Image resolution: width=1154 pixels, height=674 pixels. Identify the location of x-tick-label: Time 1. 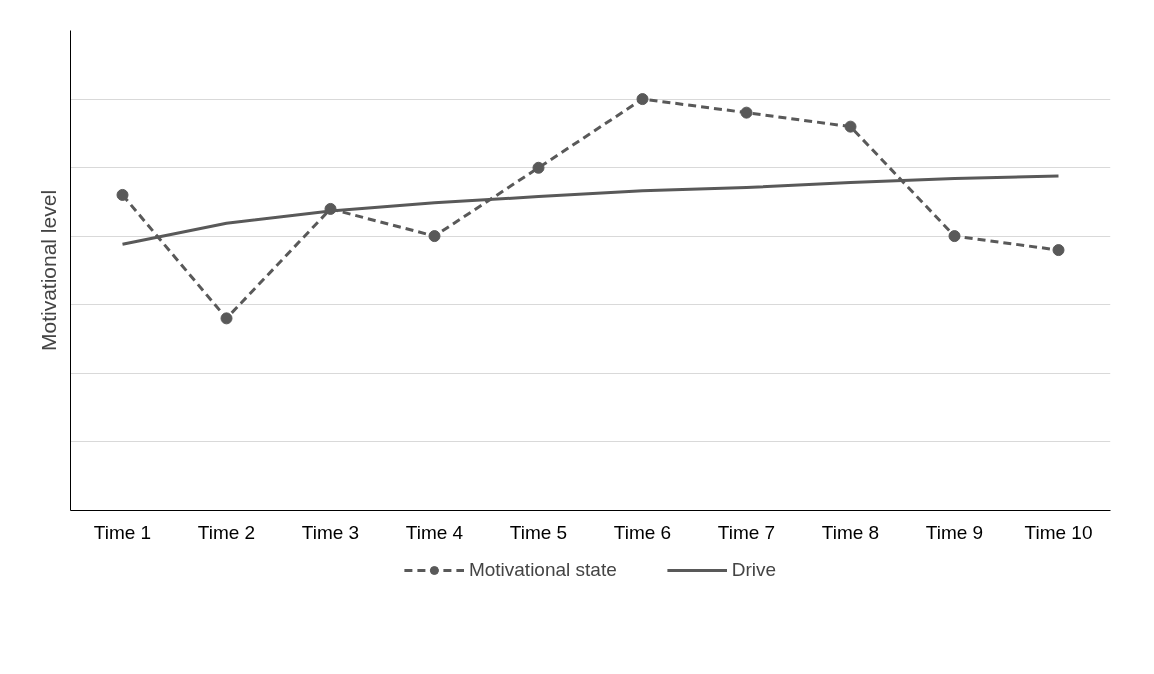
(122, 532).